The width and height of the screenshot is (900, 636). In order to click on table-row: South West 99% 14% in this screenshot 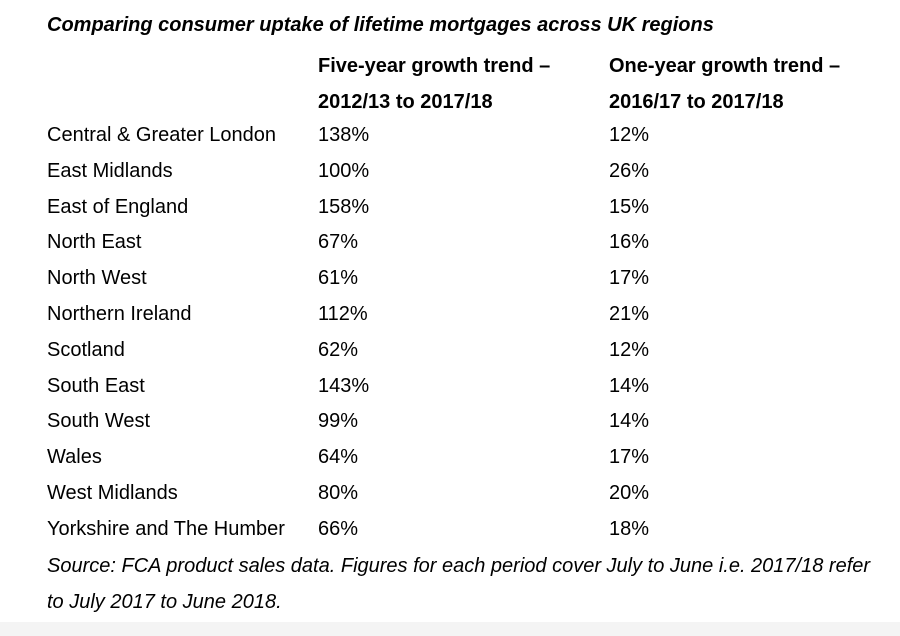, I will do `click(450, 422)`.